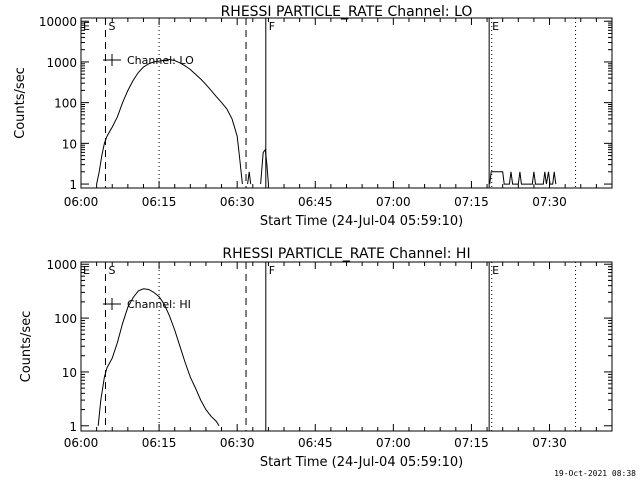 The image size is (640, 480). Describe the element at coordinates (160, 60) in the screenshot. I see `legend-label: Channel: LO` at that location.